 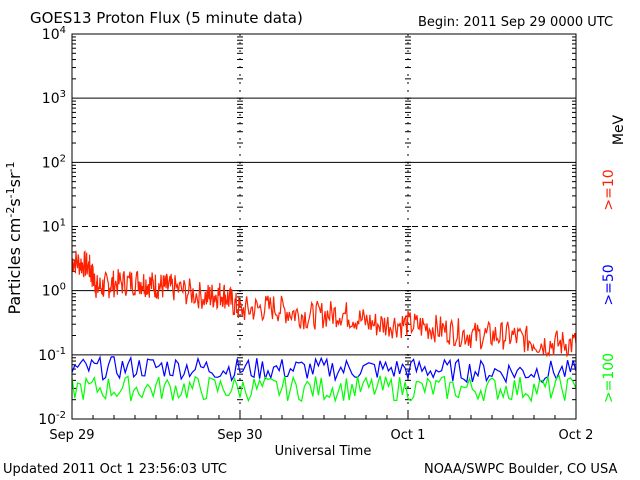 What do you see at coordinates (323, 451) in the screenshot?
I see `x-axis-label: Universal Time` at bounding box center [323, 451].